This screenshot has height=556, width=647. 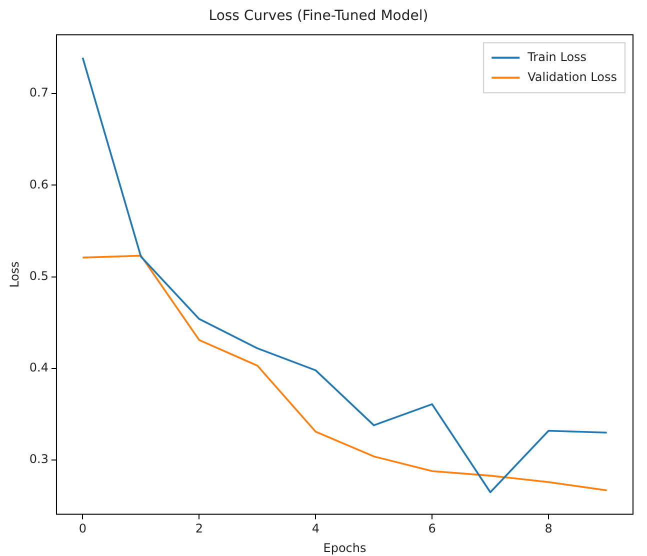 What do you see at coordinates (318, 16) in the screenshot?
I see `chart-title: Loss Curves (Fine-Tuned Model)` at bounding box center [318, 16].